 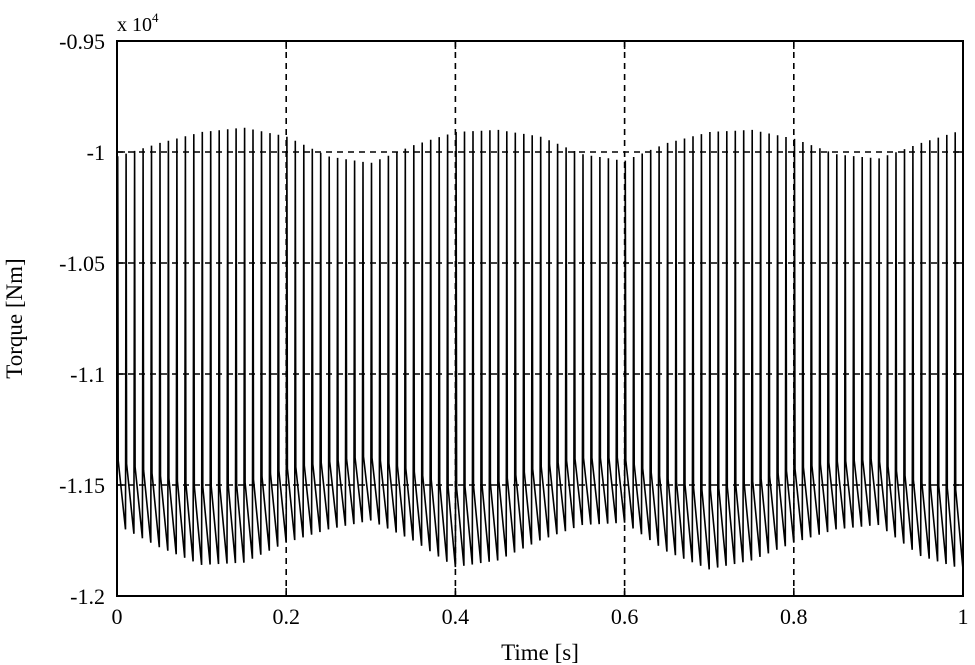 What do you see at coordinates (96, 152) in the screenshot?
I see `y-tick-label: -1` at bounding box center [96, 152].